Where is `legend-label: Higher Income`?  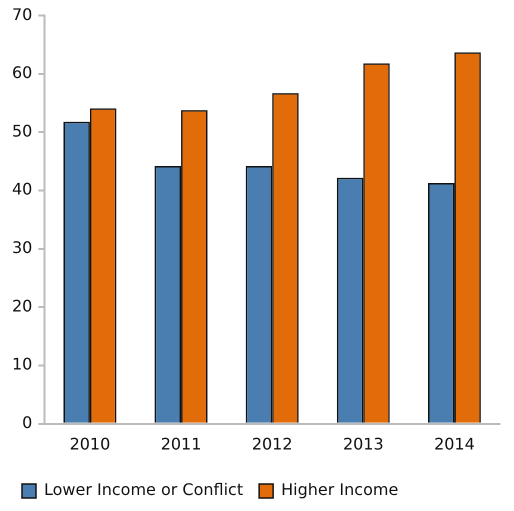 legend-label: Higher Income is located at coordinates (339, 490).